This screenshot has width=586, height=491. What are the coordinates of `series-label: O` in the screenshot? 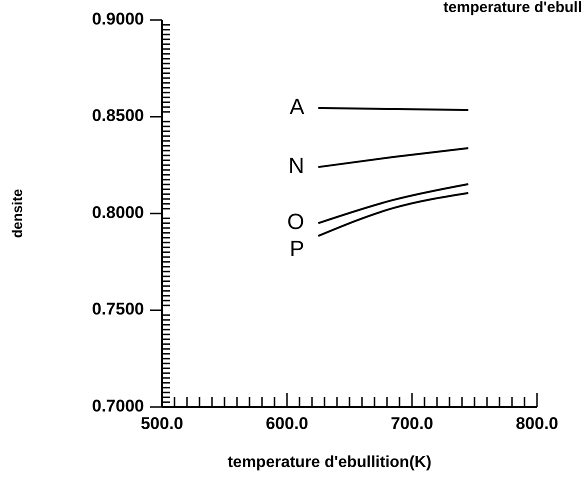 It's located at (295, 221).